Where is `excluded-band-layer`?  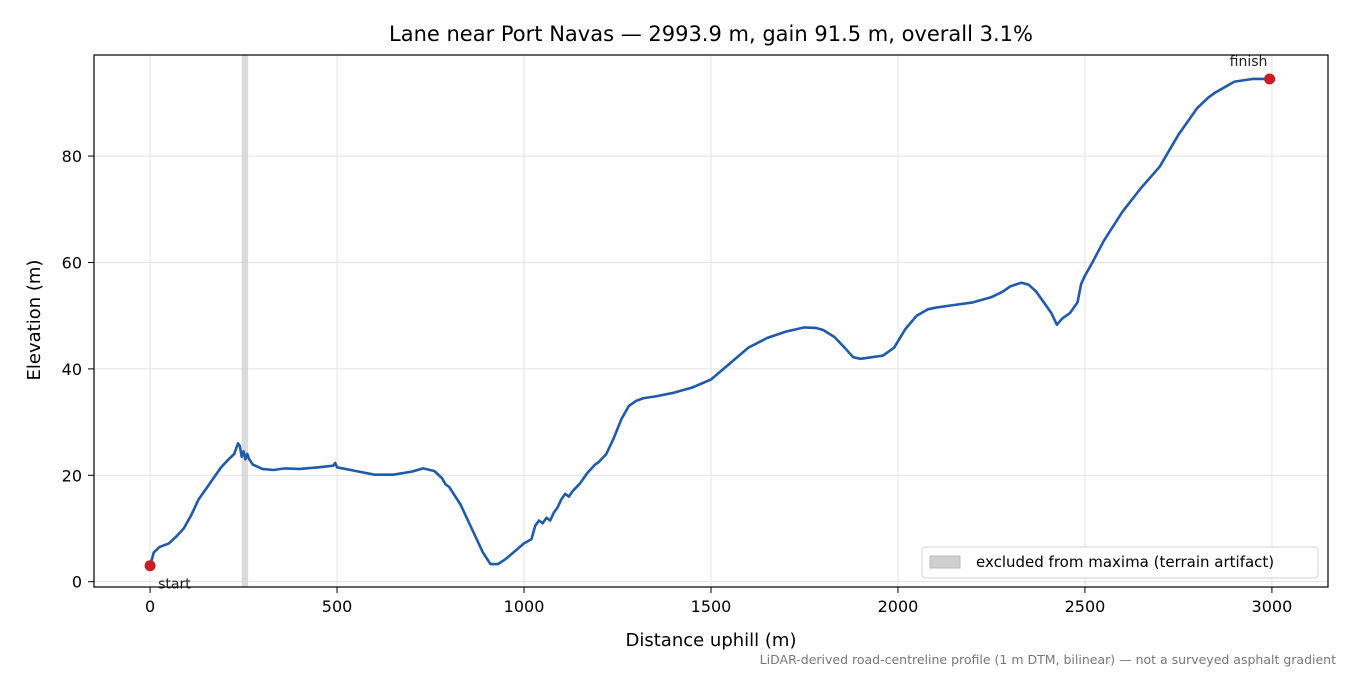
excluded-band-layer is located at coordinates (245, 321).